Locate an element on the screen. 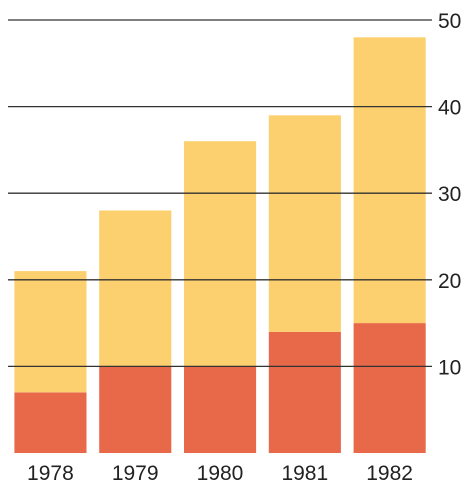 Image resolution: width=471 pixels, height=490 pixels. x-tick-label-1978: 1978 is located at coordinates (50, 473).